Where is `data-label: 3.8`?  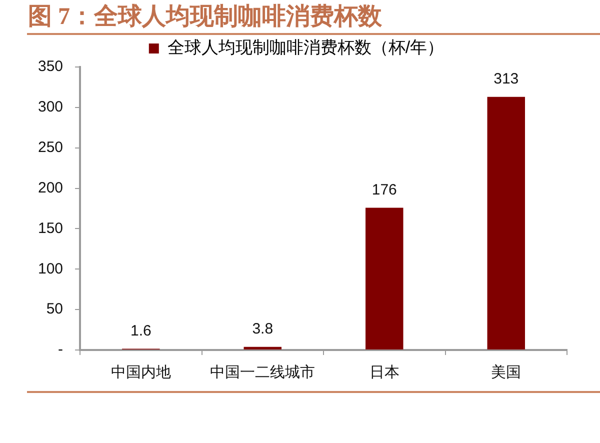
data-label: 3.8 is located at coordinates (263, 329).